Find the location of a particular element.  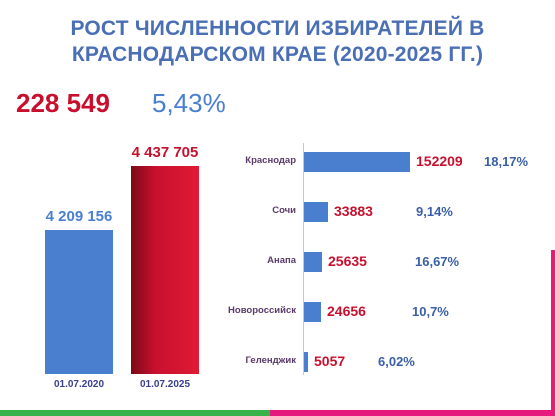

decor-bottom-green is located at coordinates (135, 413).